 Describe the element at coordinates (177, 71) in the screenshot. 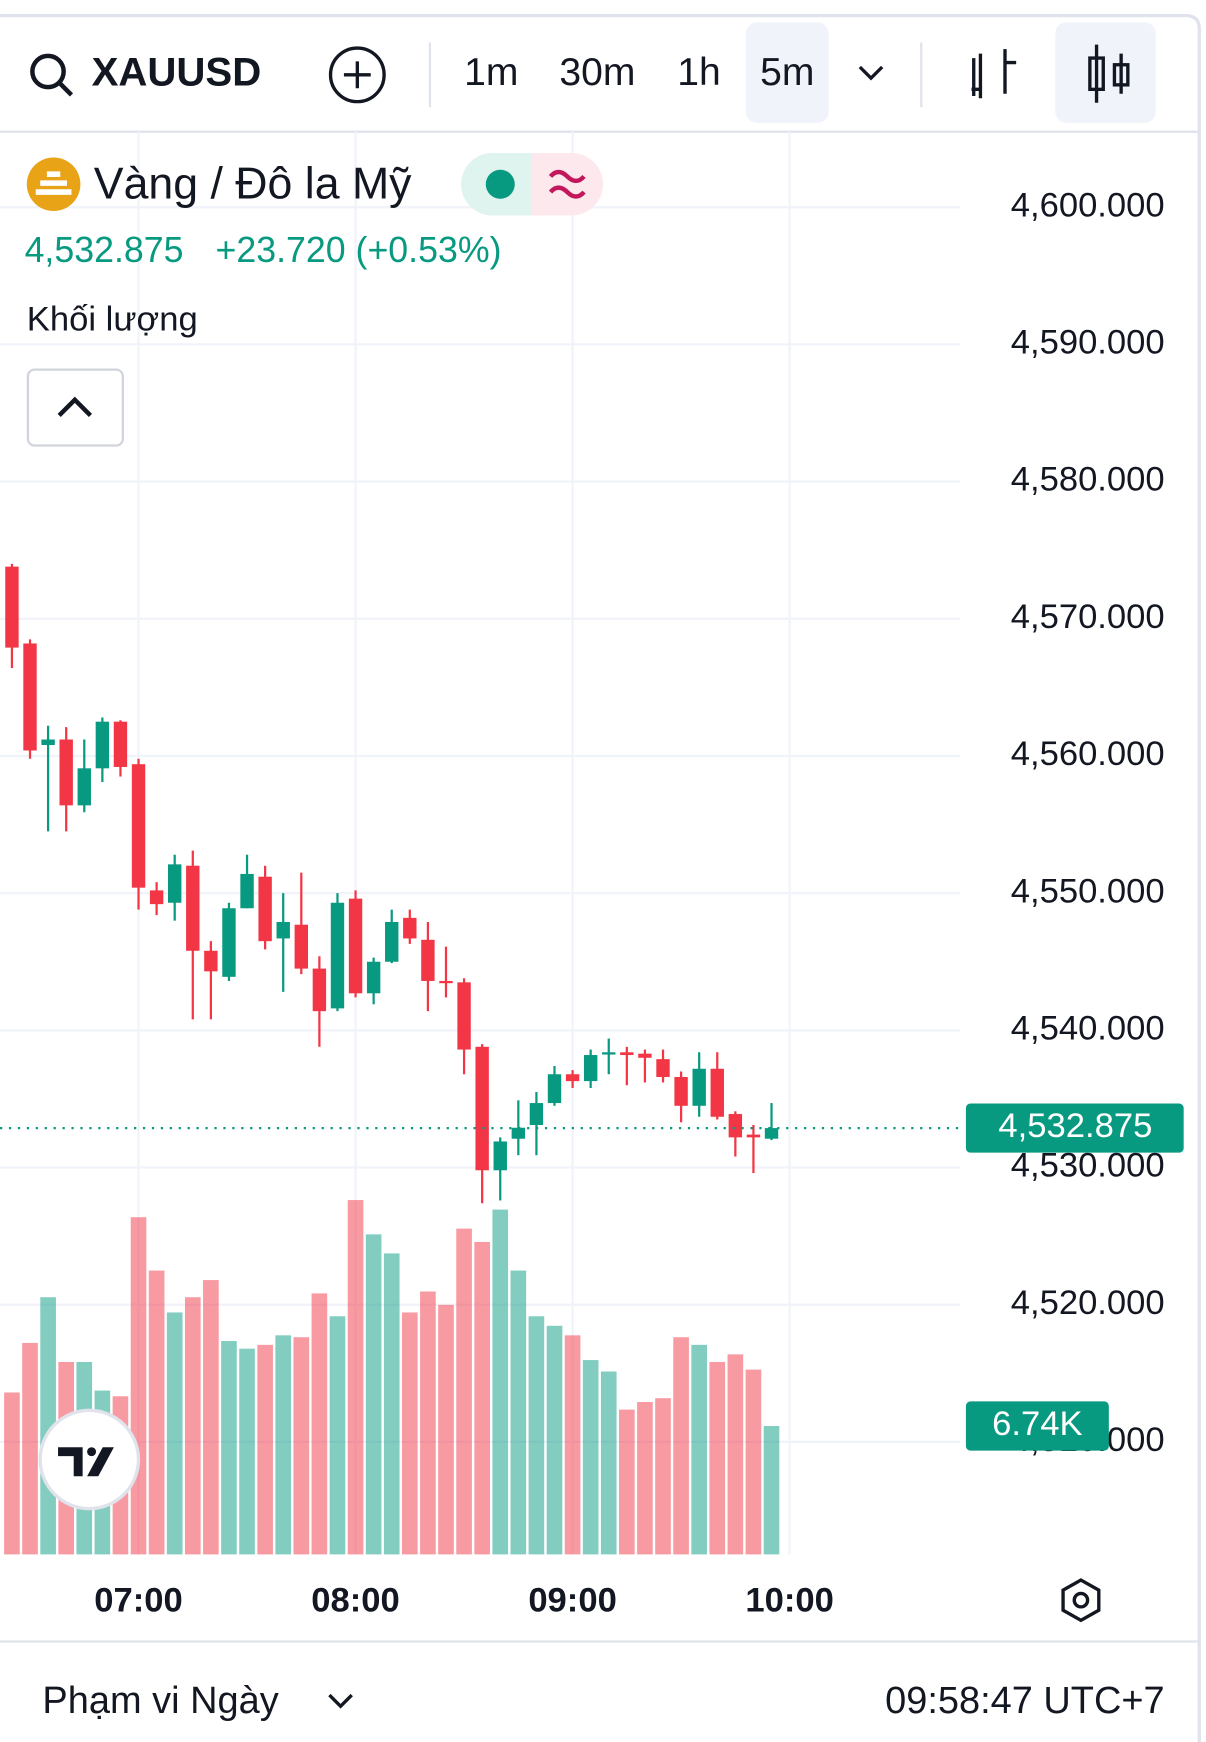

I see `symbol: XAUUSD` at that location.